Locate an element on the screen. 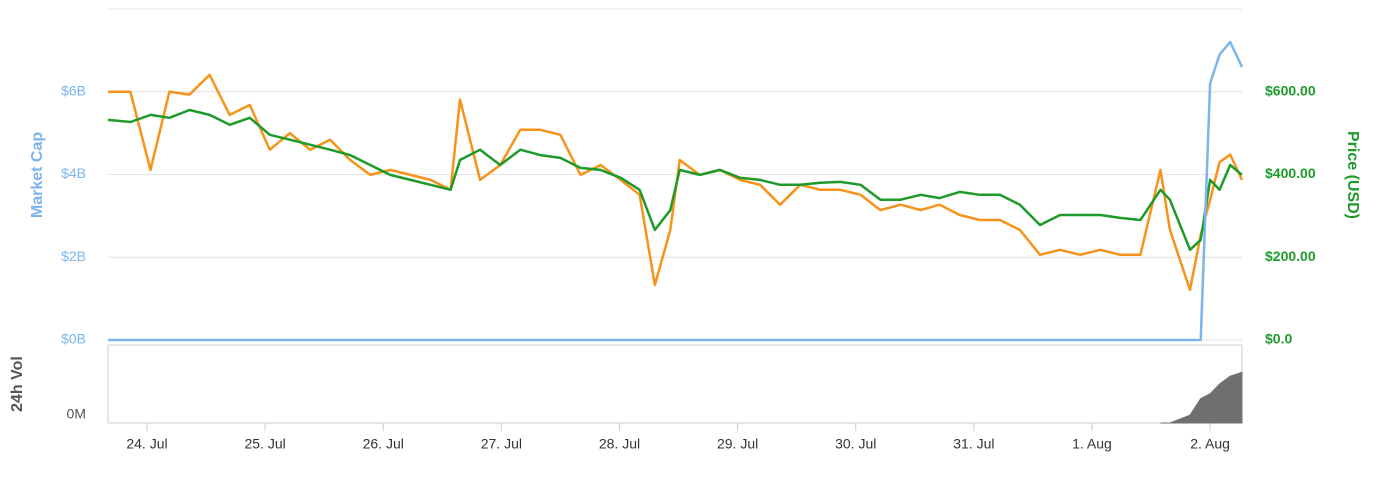  x-tick-label: 1. Aug is located at coordinates (1092, 444).